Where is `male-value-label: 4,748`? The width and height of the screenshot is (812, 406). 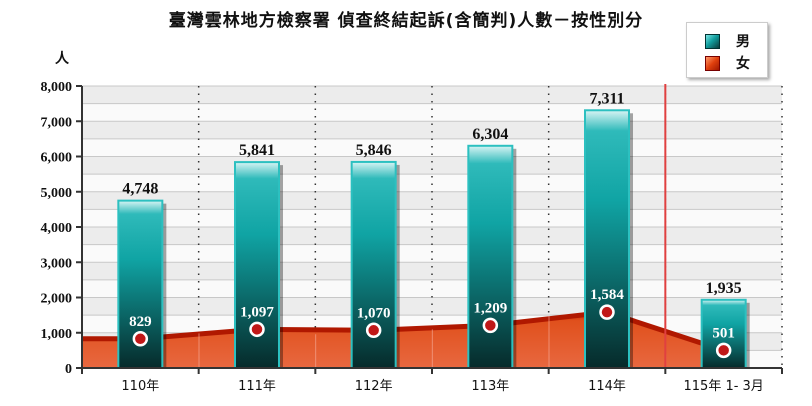 male-value-label: 4,748 is located at coordinates (140, 189).